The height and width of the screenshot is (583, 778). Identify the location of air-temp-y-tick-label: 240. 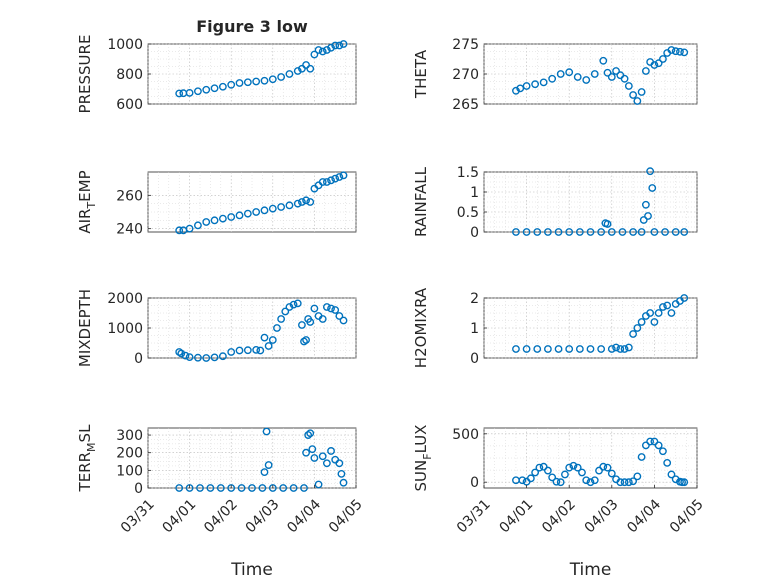
(129, 230).